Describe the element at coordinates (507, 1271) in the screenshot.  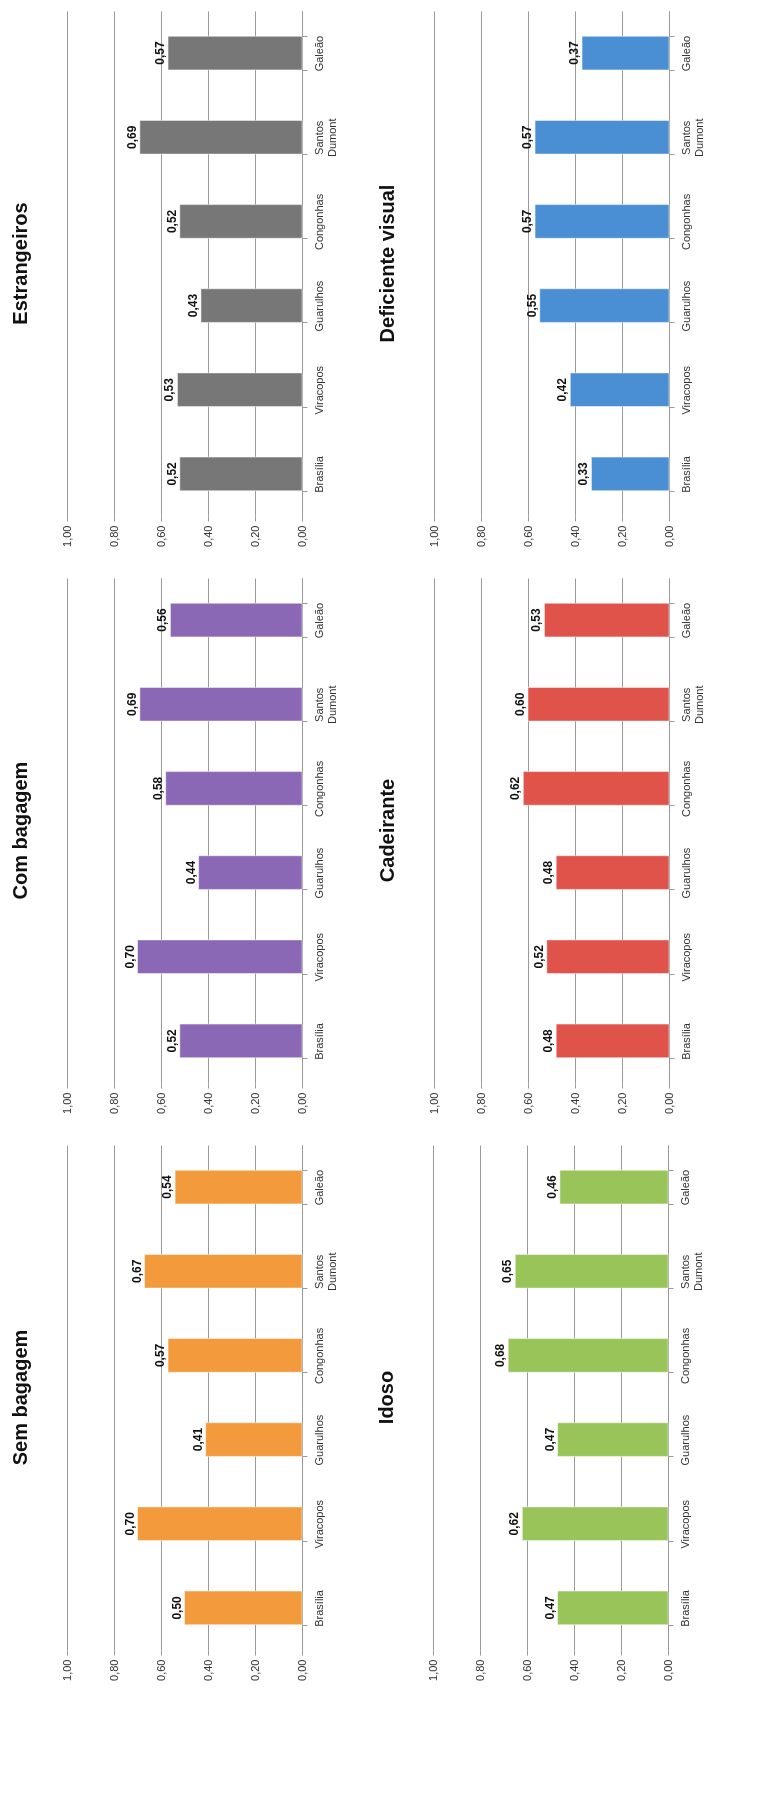
I see `data-label: 0,65` at that location.